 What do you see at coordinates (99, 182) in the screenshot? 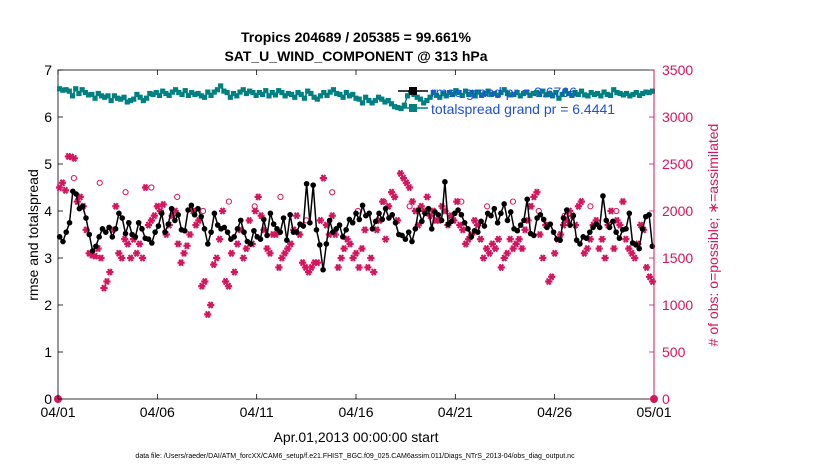
I see `obs-possible-point` at bounding box center [99, 182].